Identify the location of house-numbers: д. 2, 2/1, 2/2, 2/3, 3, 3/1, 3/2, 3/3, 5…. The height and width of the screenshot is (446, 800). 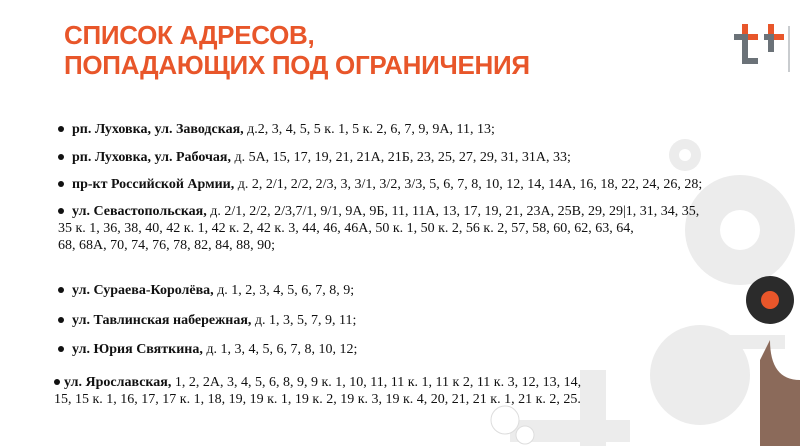
(468, 184).